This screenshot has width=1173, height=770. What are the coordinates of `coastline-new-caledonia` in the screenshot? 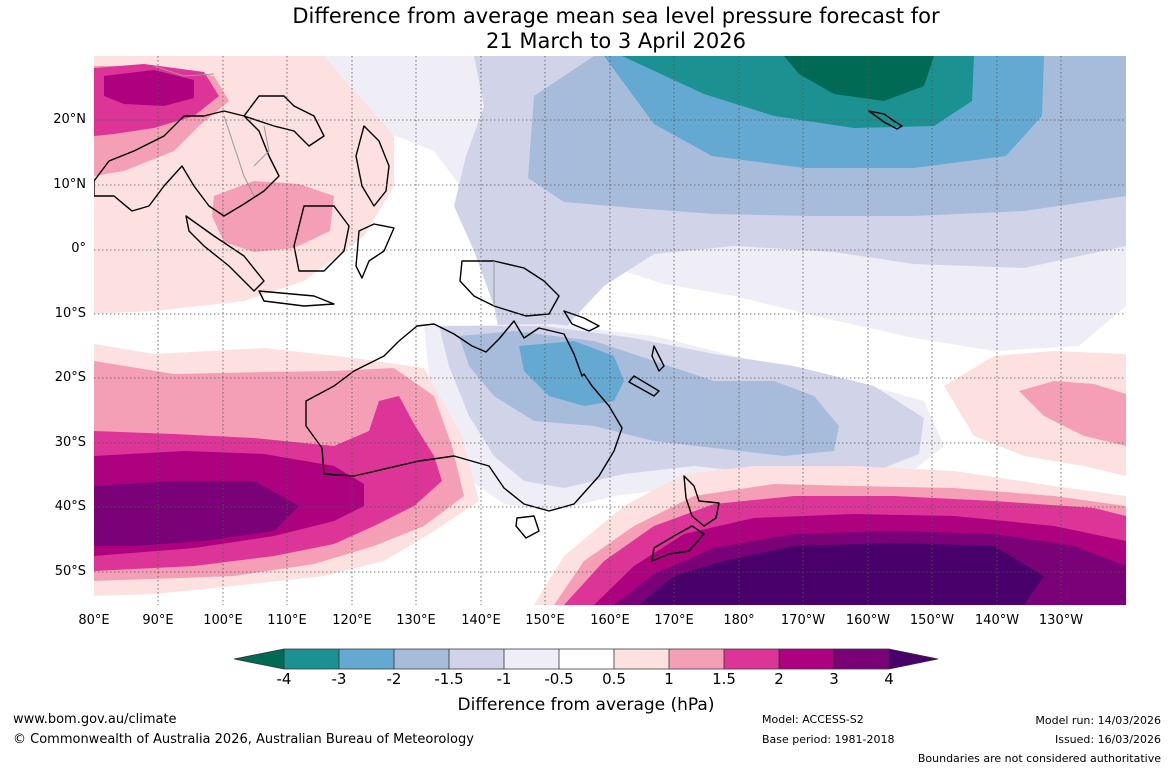 It's located at (644, 386).